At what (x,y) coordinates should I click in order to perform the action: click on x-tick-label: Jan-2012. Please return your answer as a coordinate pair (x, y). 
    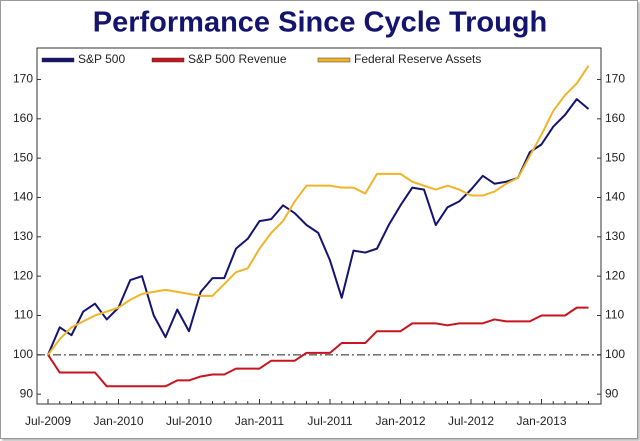
    Looking at the image, I should click on (400, 421).